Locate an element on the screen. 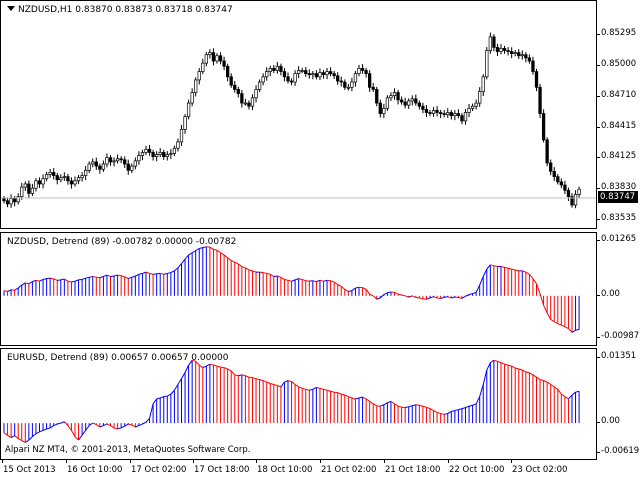  value-tick-label: 0.00 is located at coordinates (610, 293).